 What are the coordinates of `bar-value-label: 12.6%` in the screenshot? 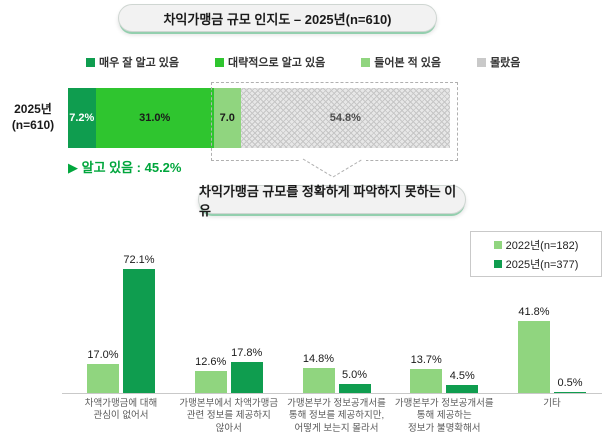 It's located at (211, 362).